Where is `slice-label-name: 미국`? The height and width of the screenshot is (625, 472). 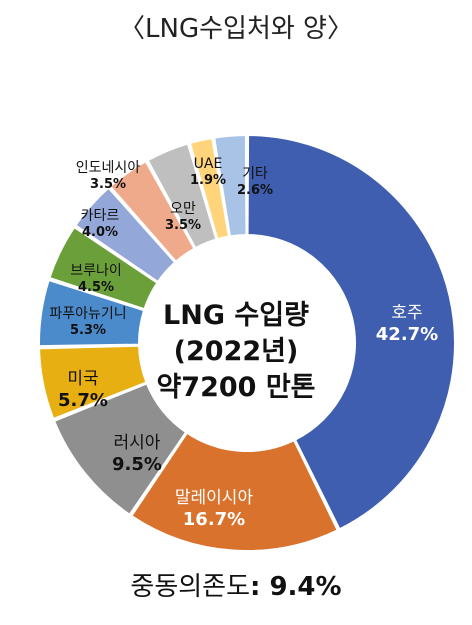
slice-label-name: 미국 is located at coordinates (82, 379).